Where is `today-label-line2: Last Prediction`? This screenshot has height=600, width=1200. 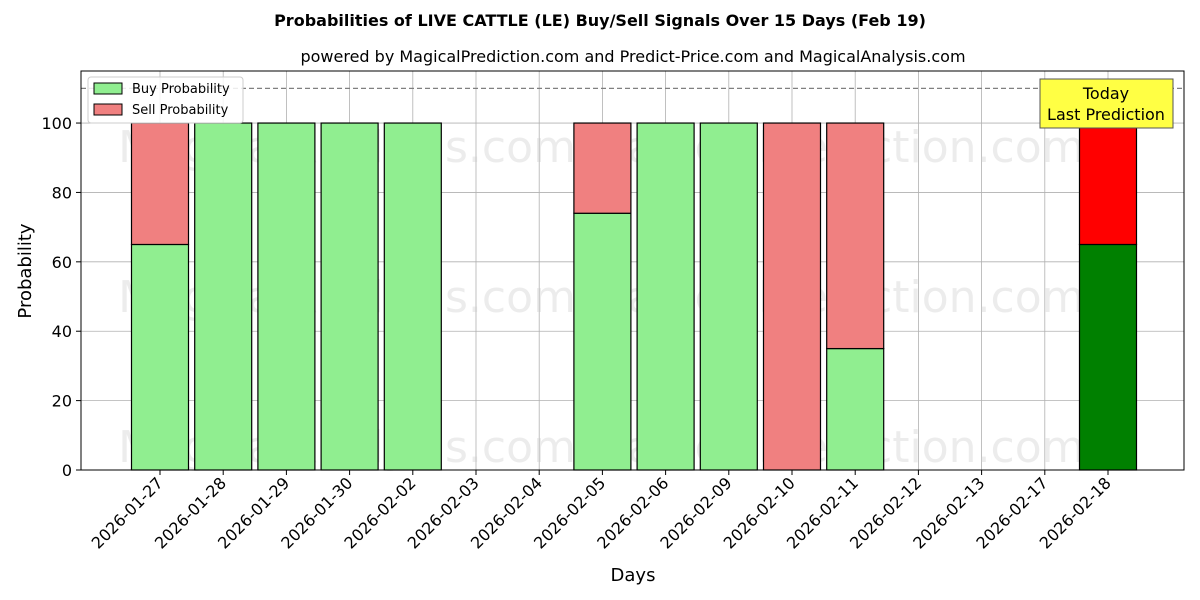
today-label-line2: Last Prediction is located at coordinates (1106, 114).